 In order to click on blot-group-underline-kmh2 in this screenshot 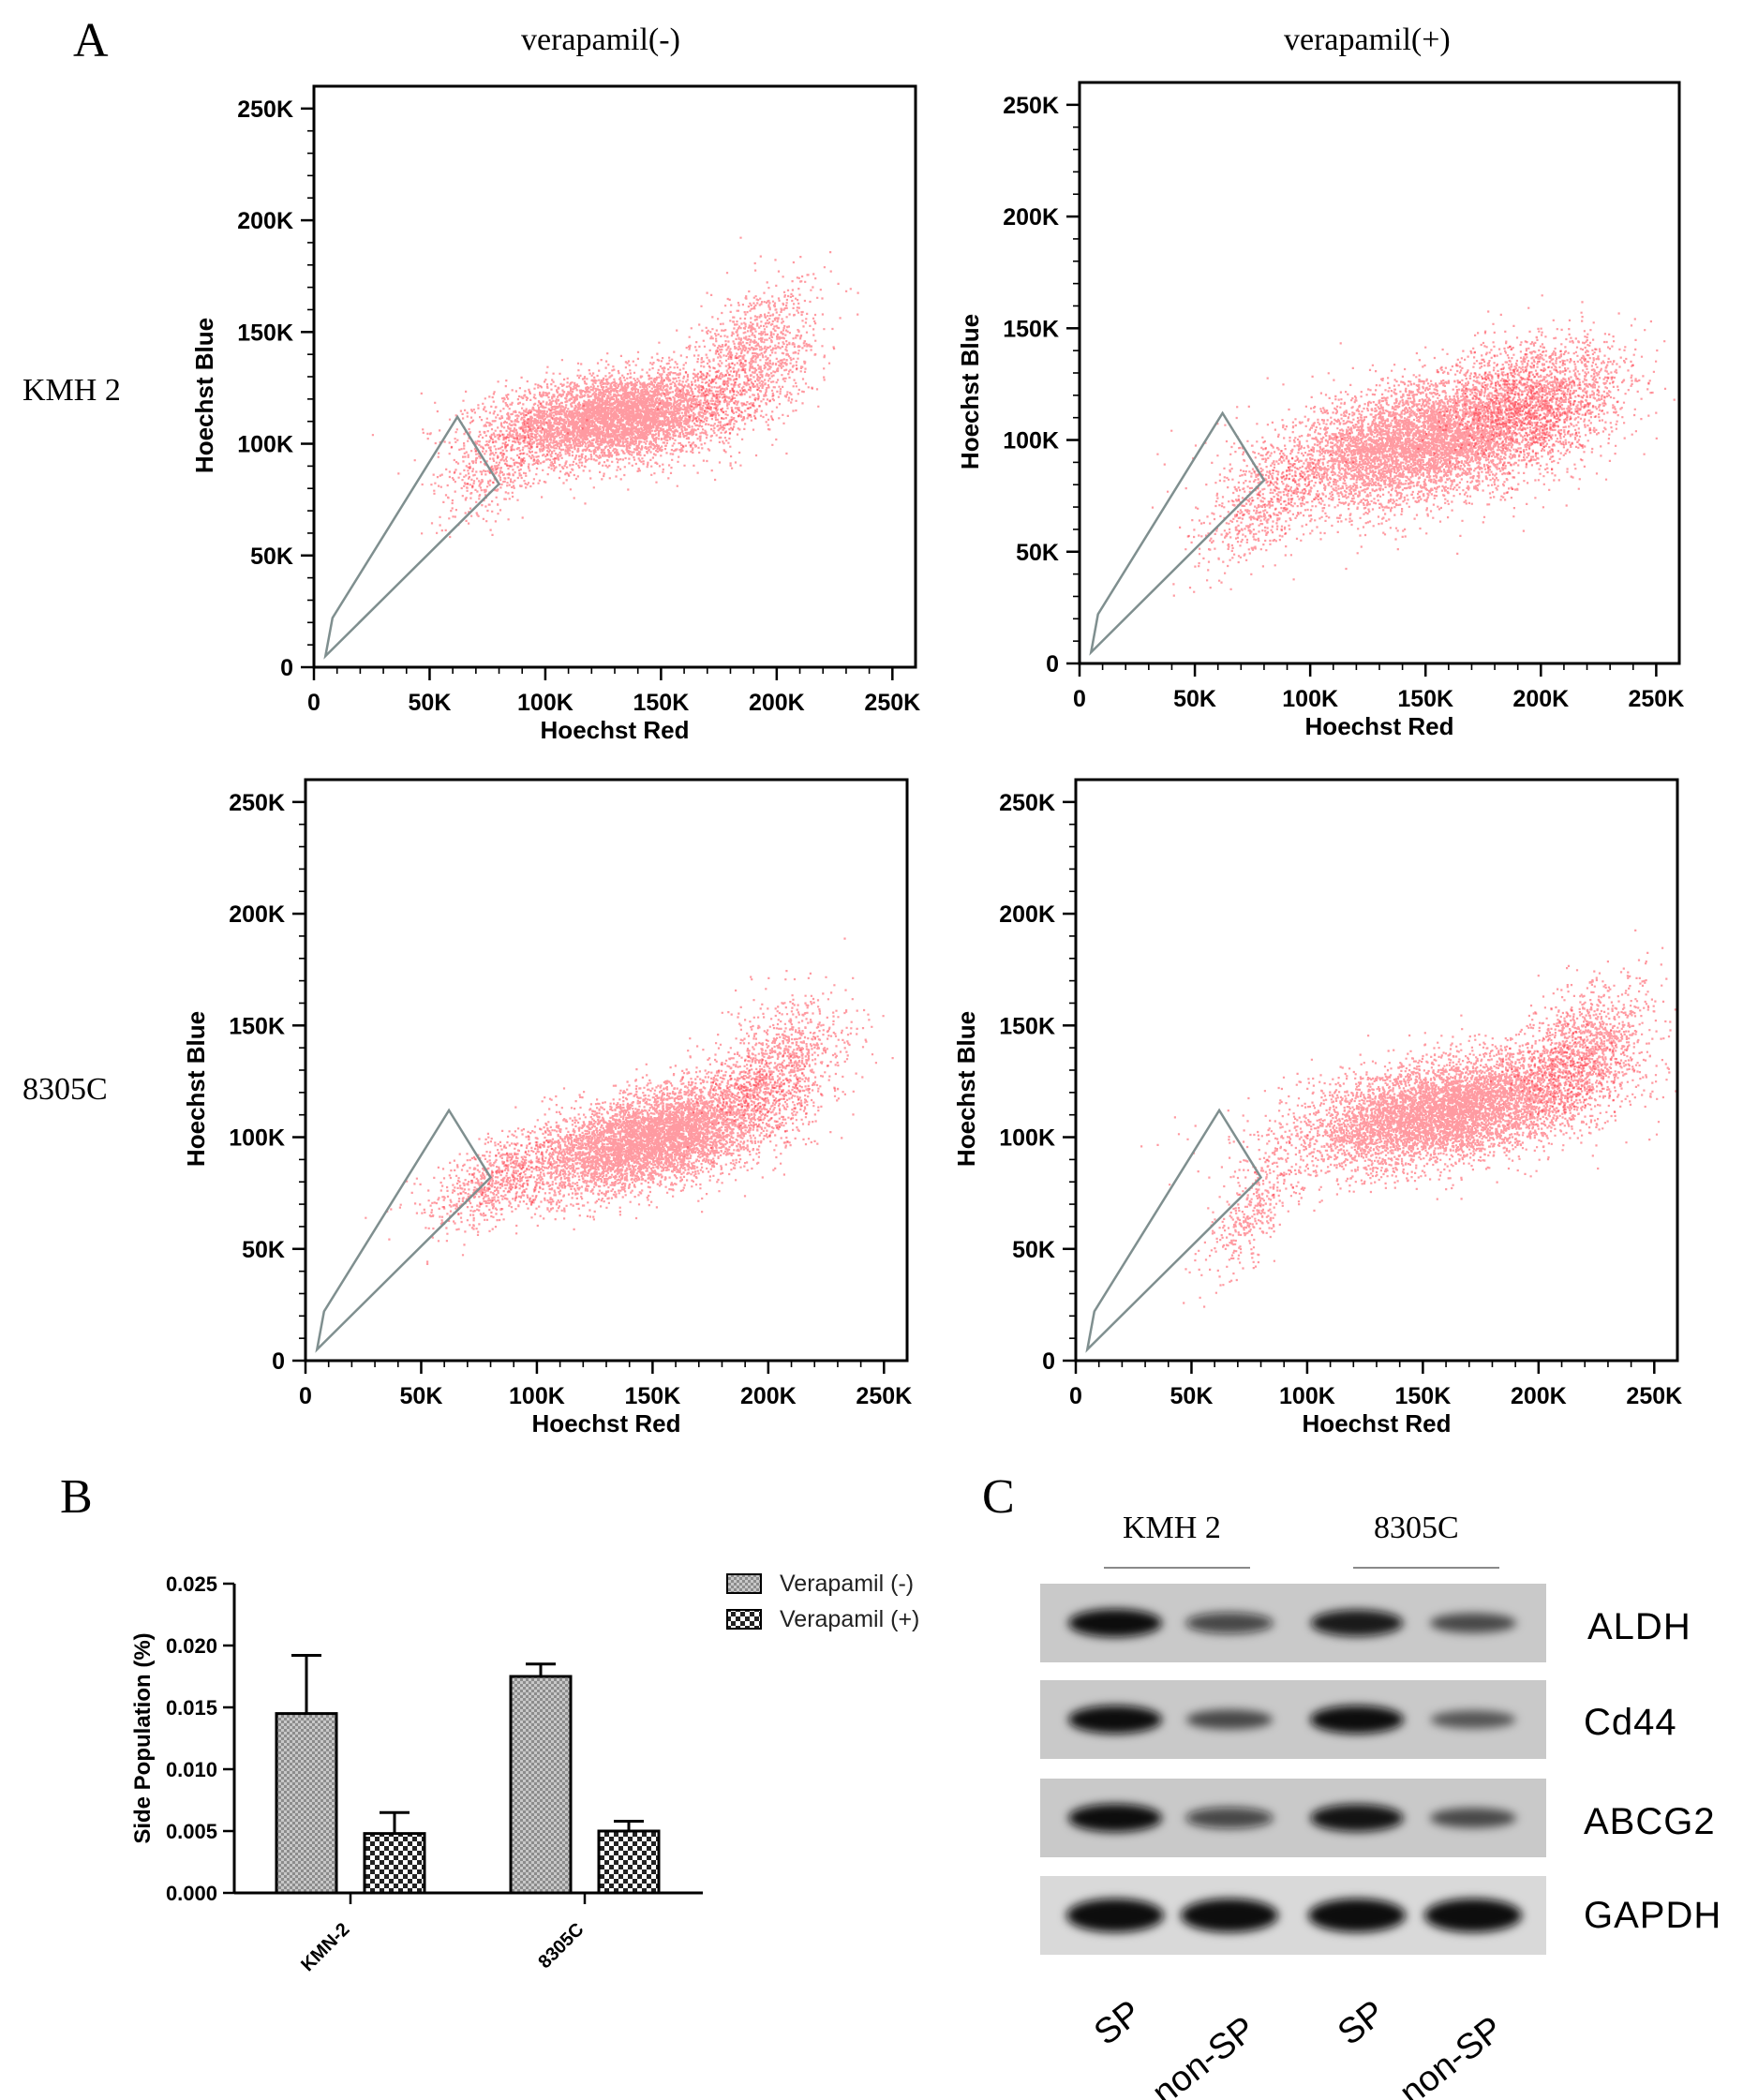, I will do `click(1177, 1568)`.